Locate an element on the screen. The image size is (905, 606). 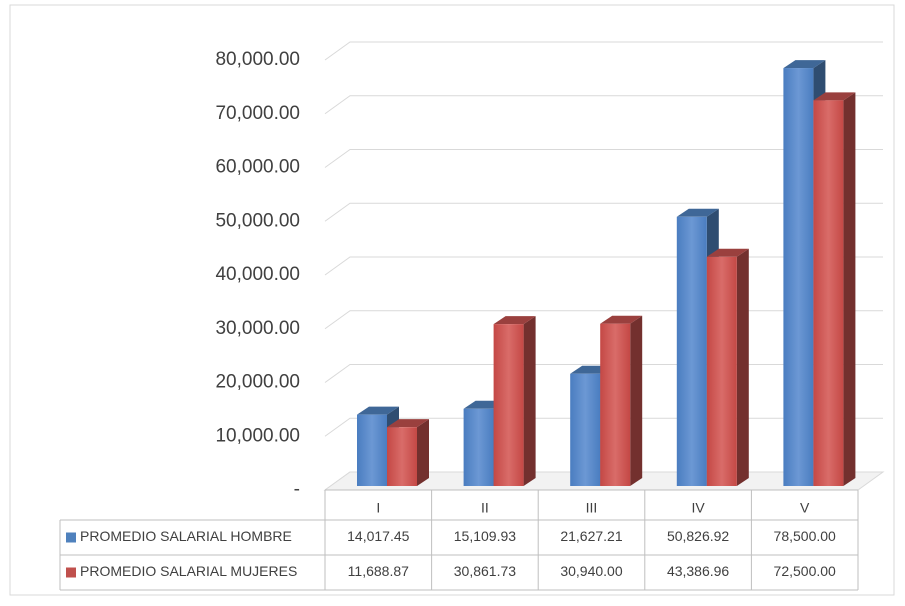
x-tick-label: IV is located at coordinates (698, 508).